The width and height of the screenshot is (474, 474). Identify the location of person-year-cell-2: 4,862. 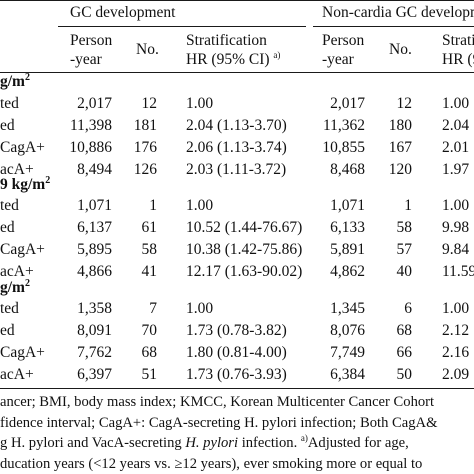
(347, 271).